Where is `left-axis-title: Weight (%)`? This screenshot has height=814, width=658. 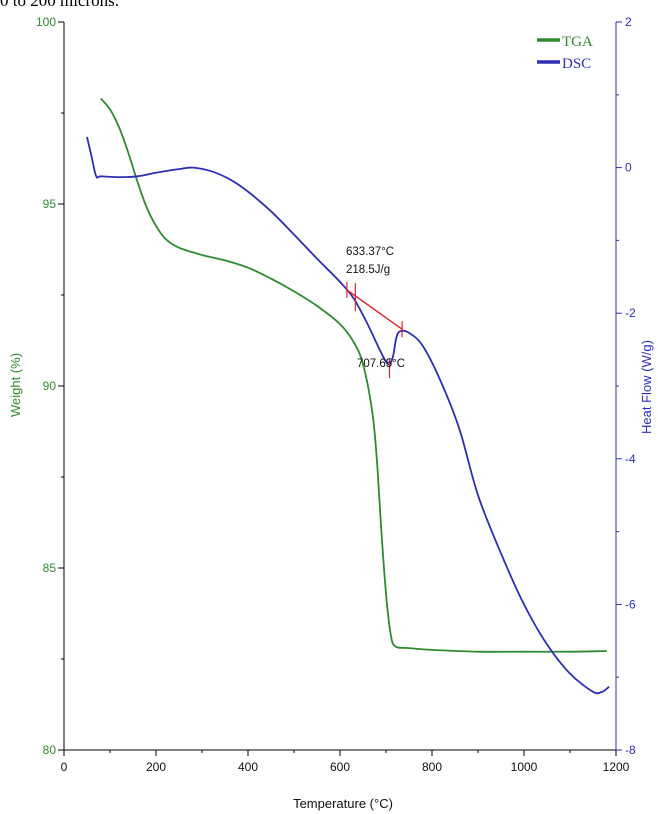
left-axis-title: Weight (%) is located at coordinates (15, 385).